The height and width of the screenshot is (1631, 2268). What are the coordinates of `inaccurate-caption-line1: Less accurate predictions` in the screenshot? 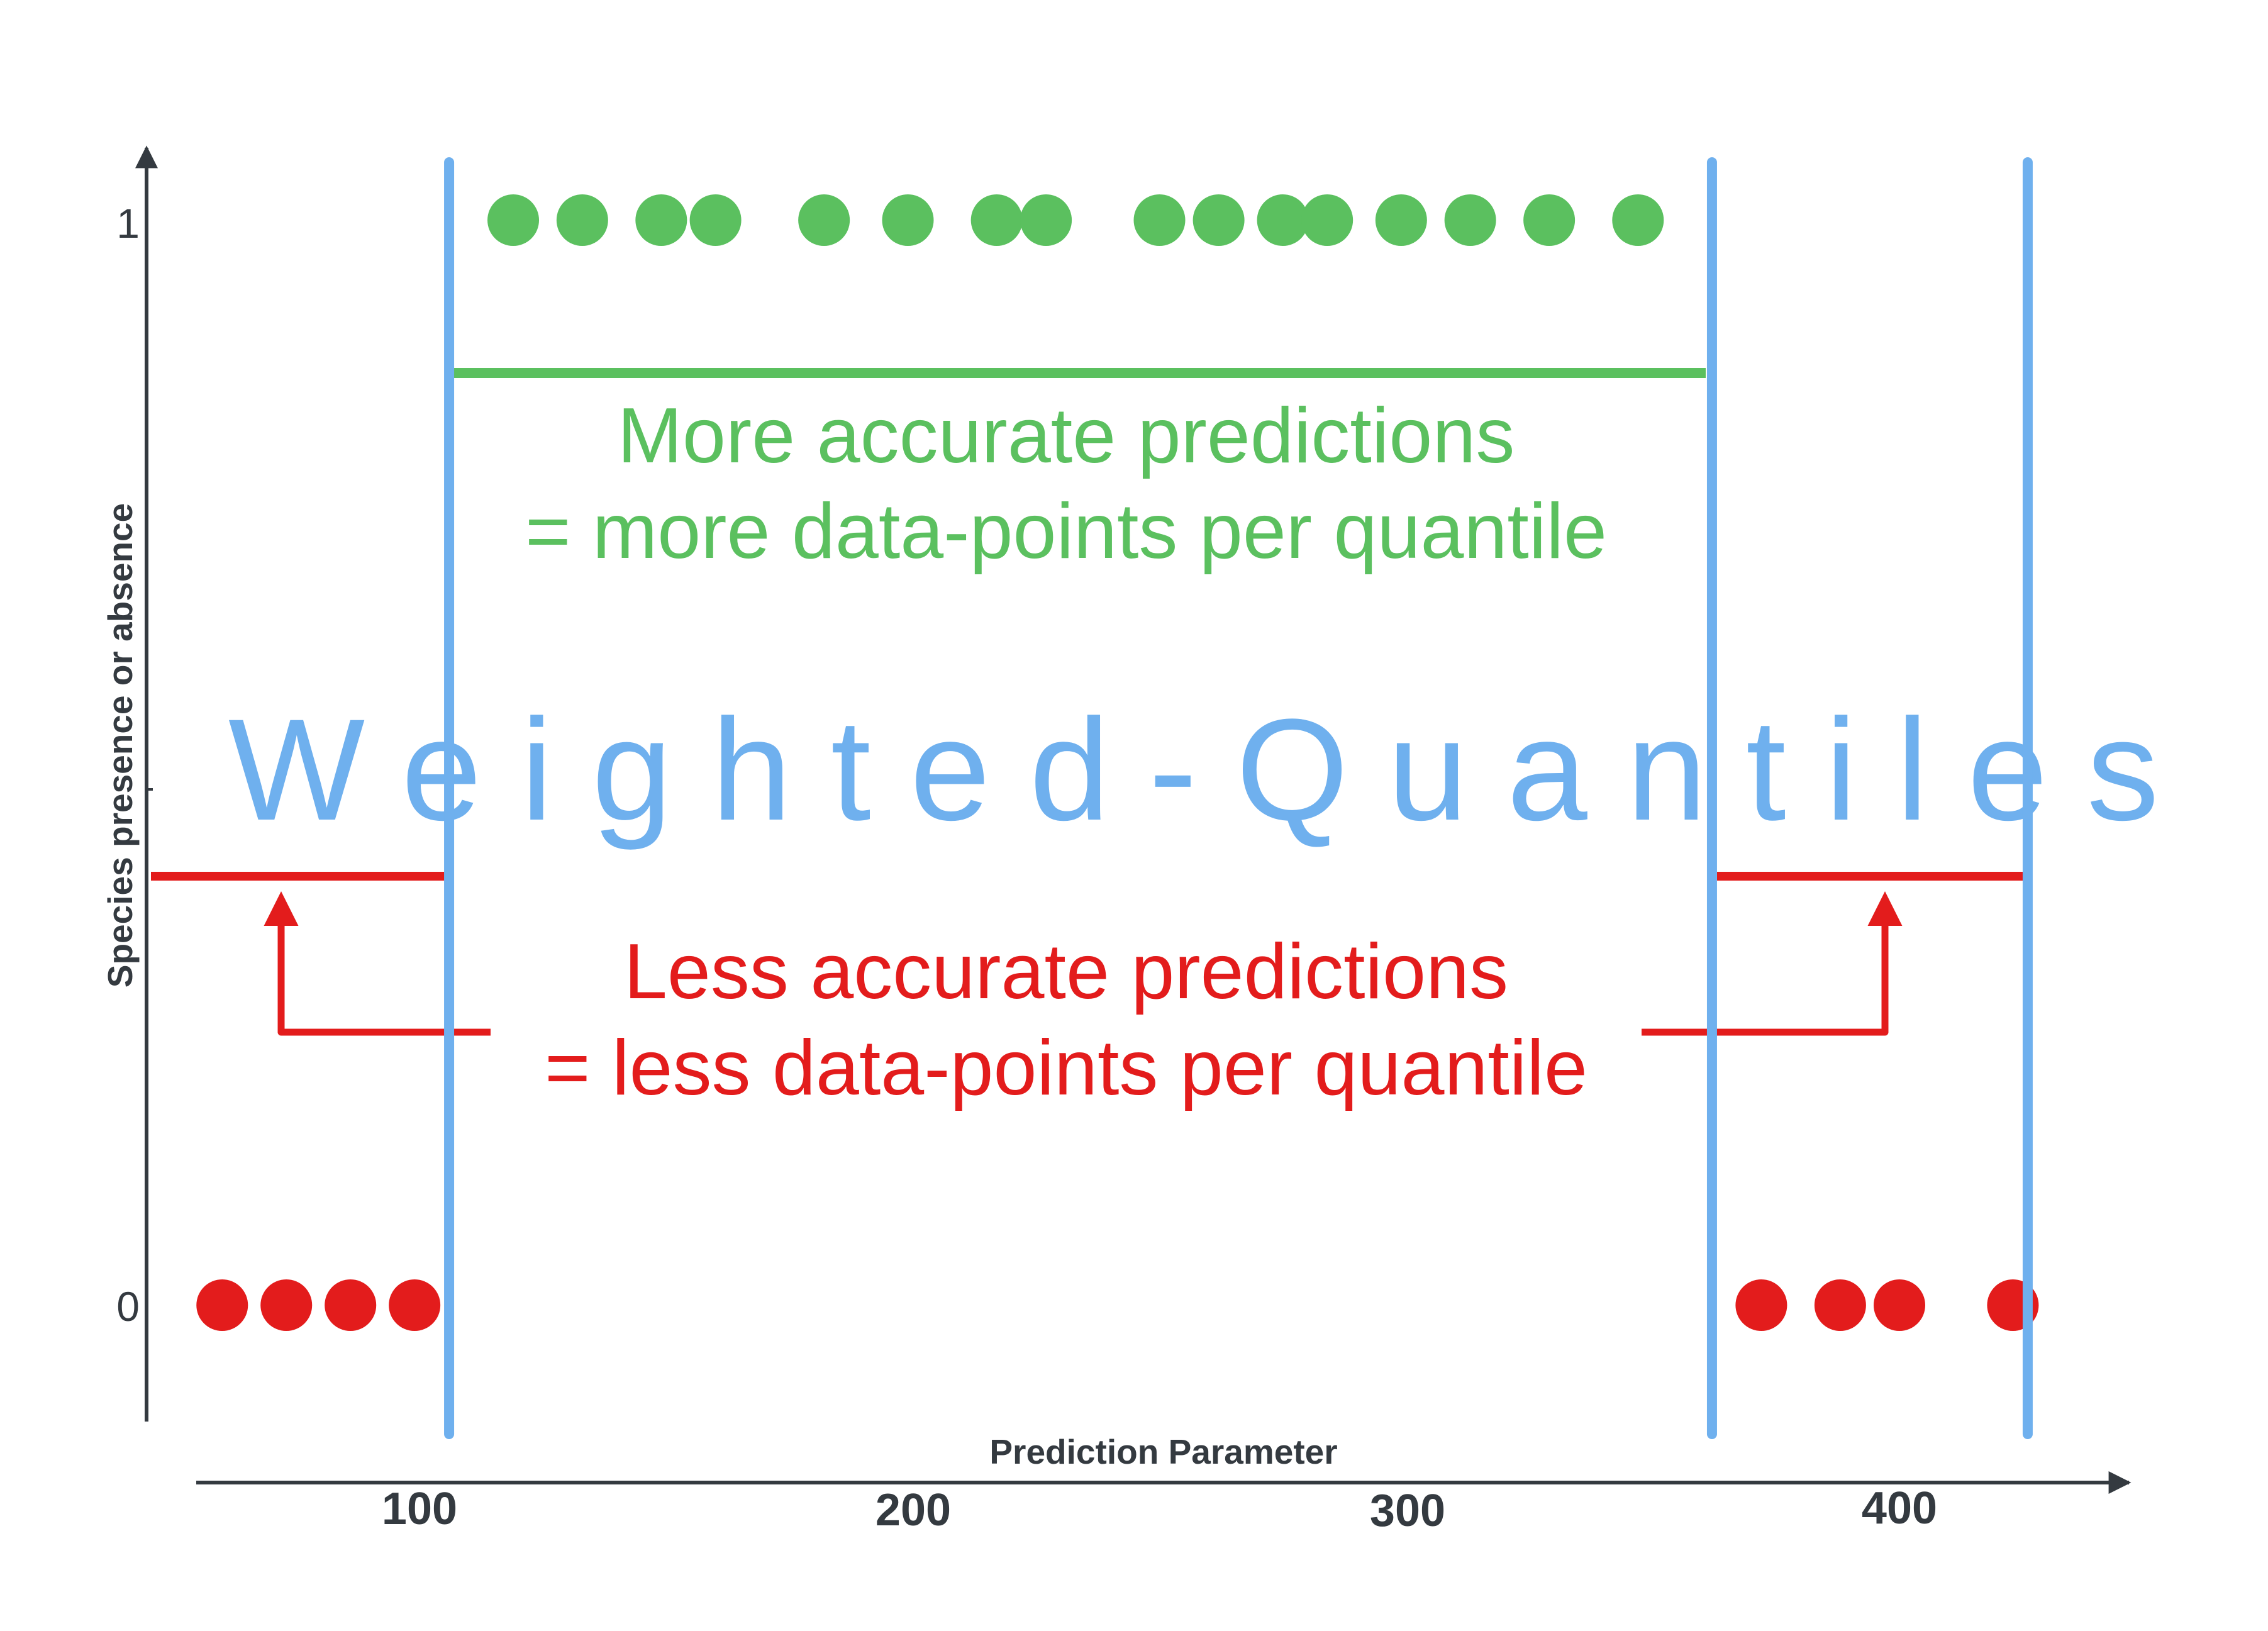 It's located at (1066, 971).